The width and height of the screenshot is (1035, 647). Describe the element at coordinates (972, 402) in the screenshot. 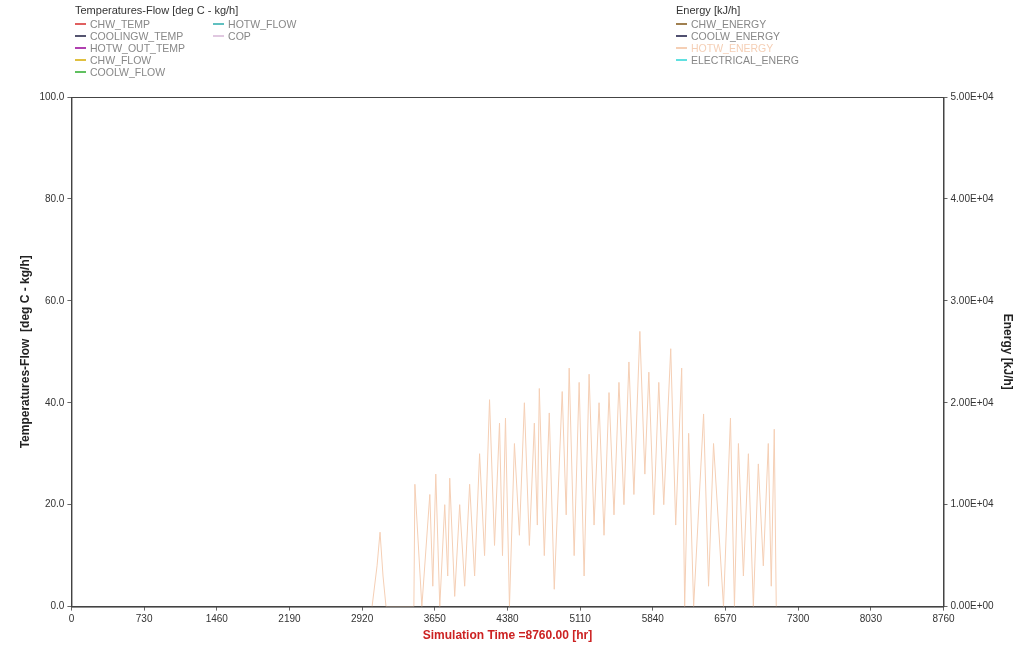

I see `y2-tick-label: 2.00E+04` at that location.